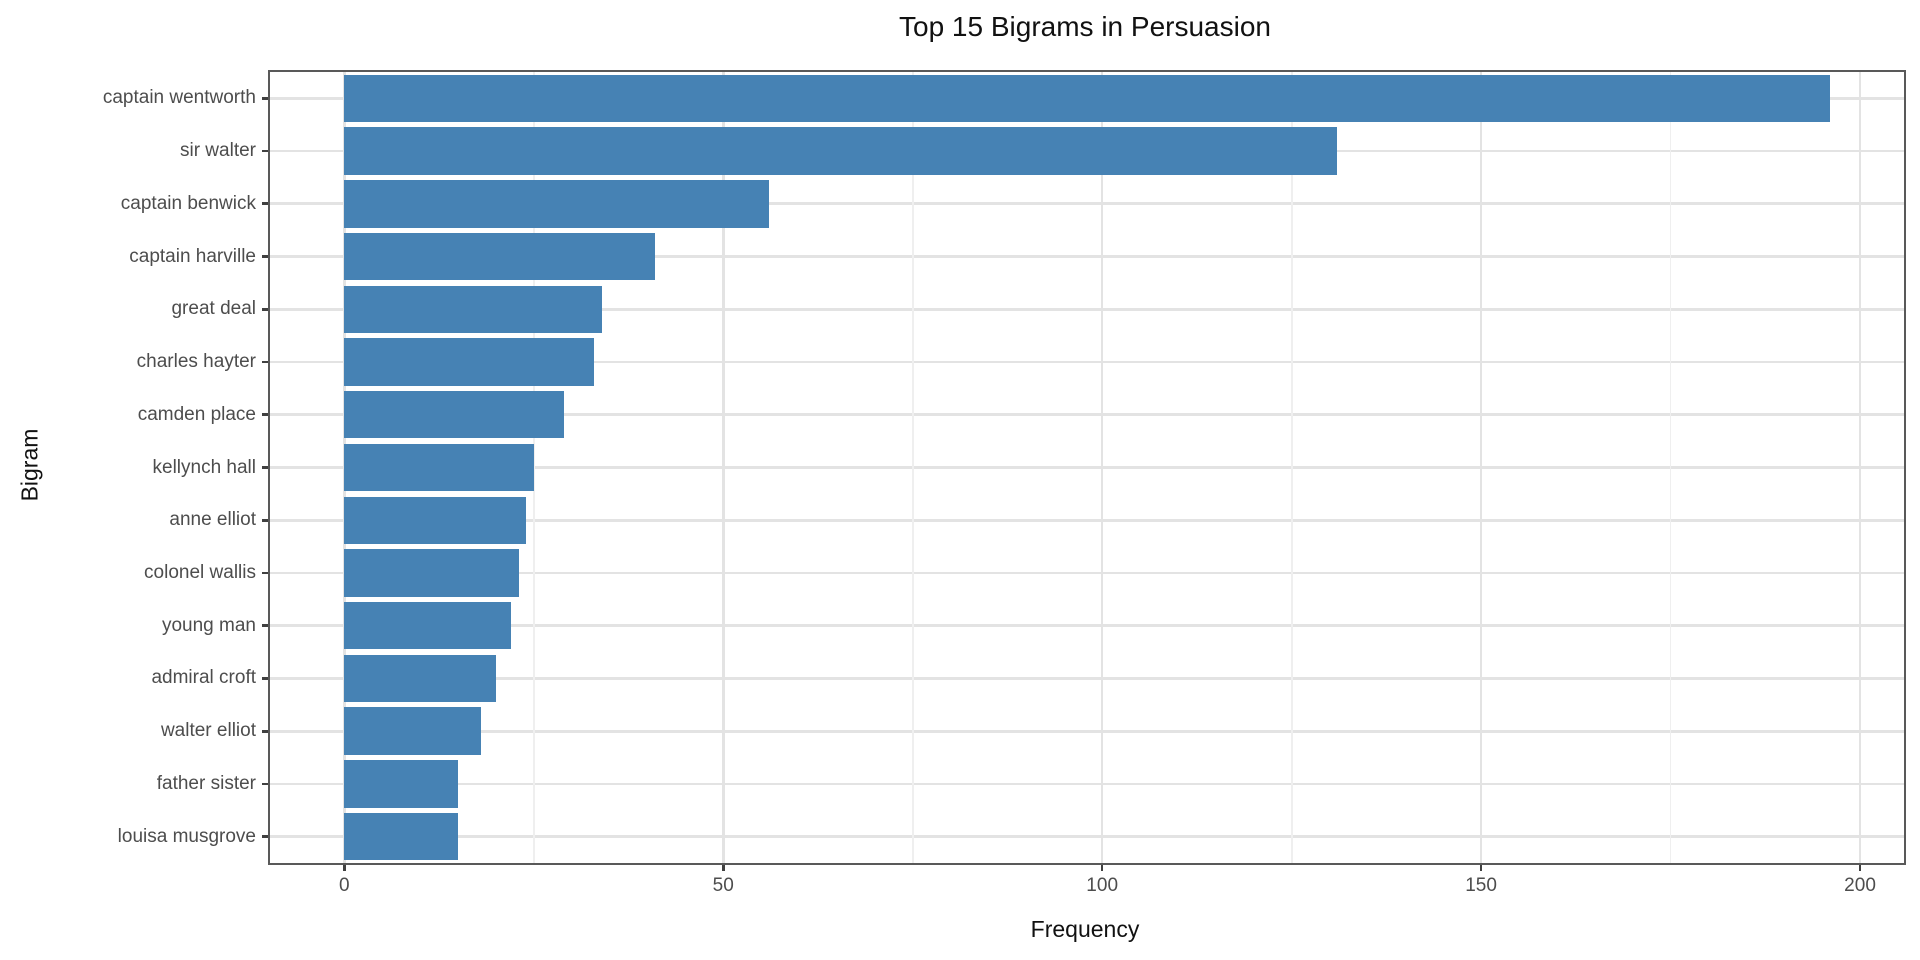  I want to click on y-tick-label: young man, so click(208, 625).